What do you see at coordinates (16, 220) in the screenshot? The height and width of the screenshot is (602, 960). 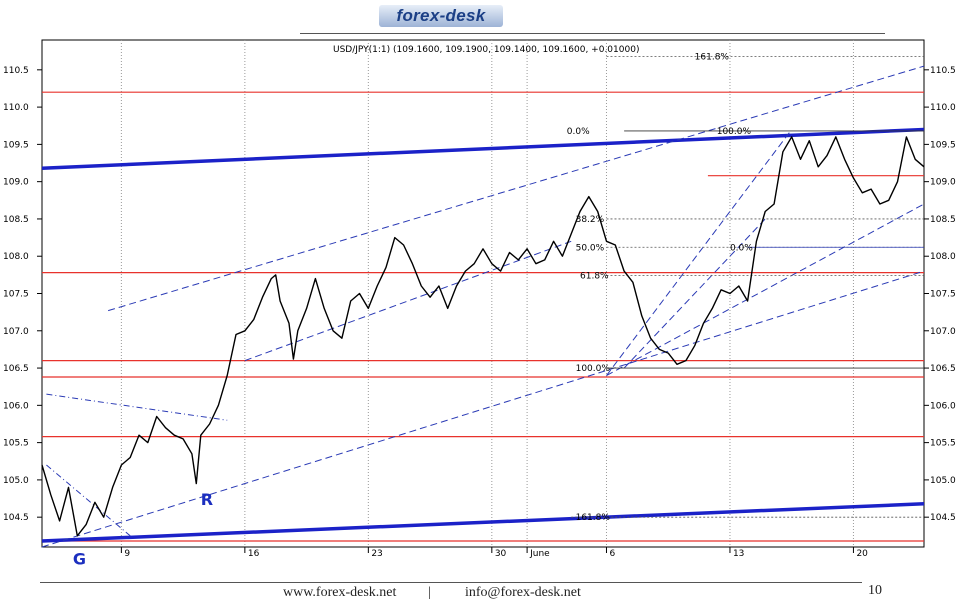 I see `y-tick-label-left: 108.5` at bounding box center [16, 220].